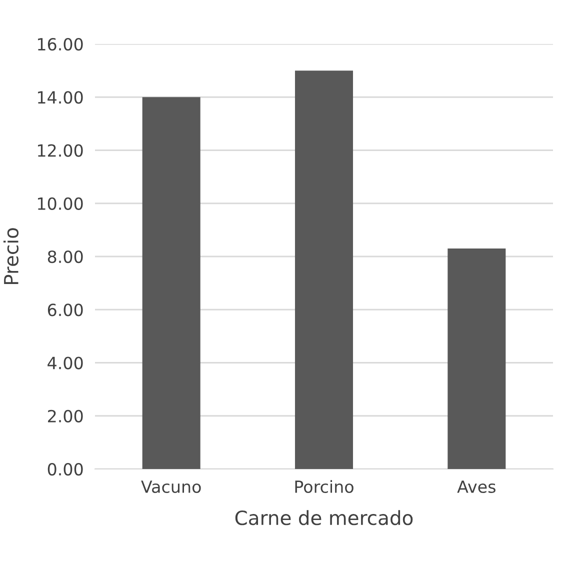 This screenshot has height=583, width=579. What do you see at coordinates (65, 257) in the screenshot?
I see `y-tick-label: 8.00` at bounding box center [65, 257].